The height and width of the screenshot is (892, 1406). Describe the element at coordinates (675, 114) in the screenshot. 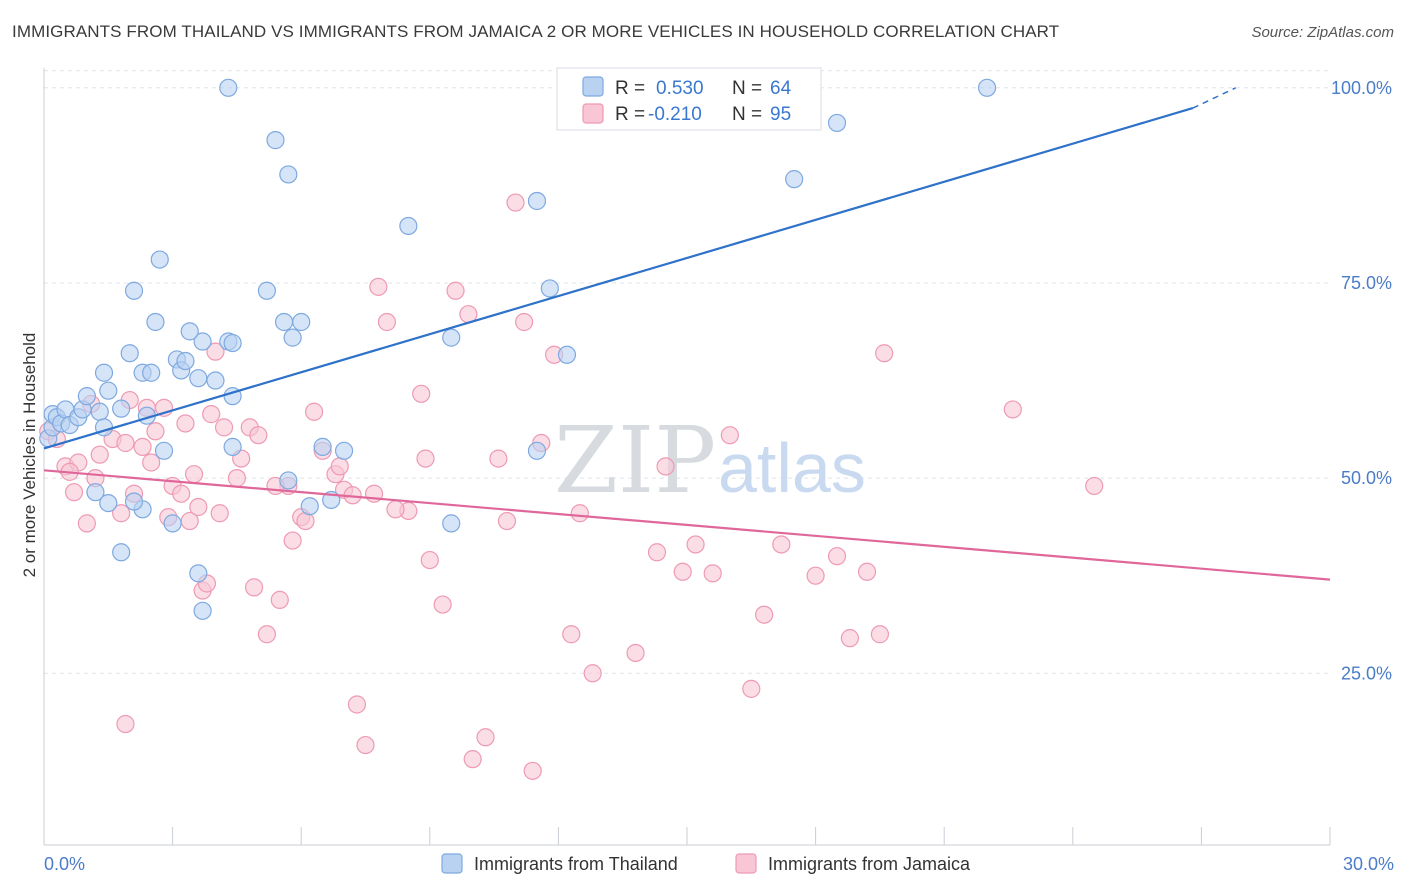

I see `legend-r-value-jamaica: -0.210` at that location.